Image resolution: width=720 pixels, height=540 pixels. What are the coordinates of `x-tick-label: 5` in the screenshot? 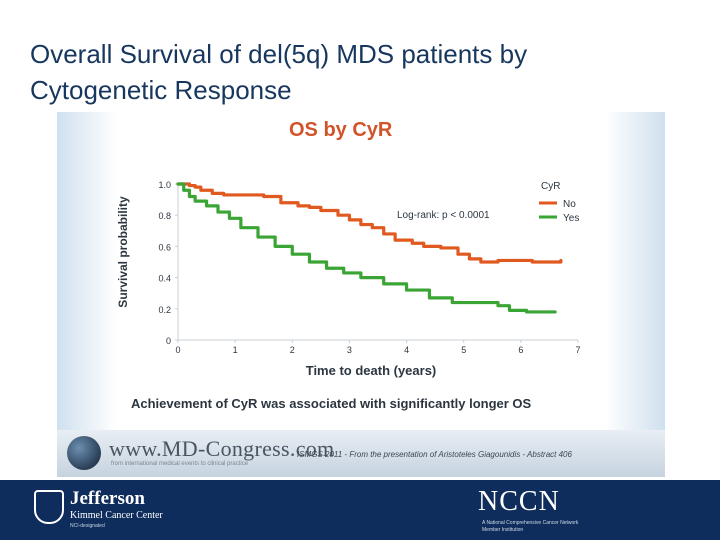 It's located at (463, 350).